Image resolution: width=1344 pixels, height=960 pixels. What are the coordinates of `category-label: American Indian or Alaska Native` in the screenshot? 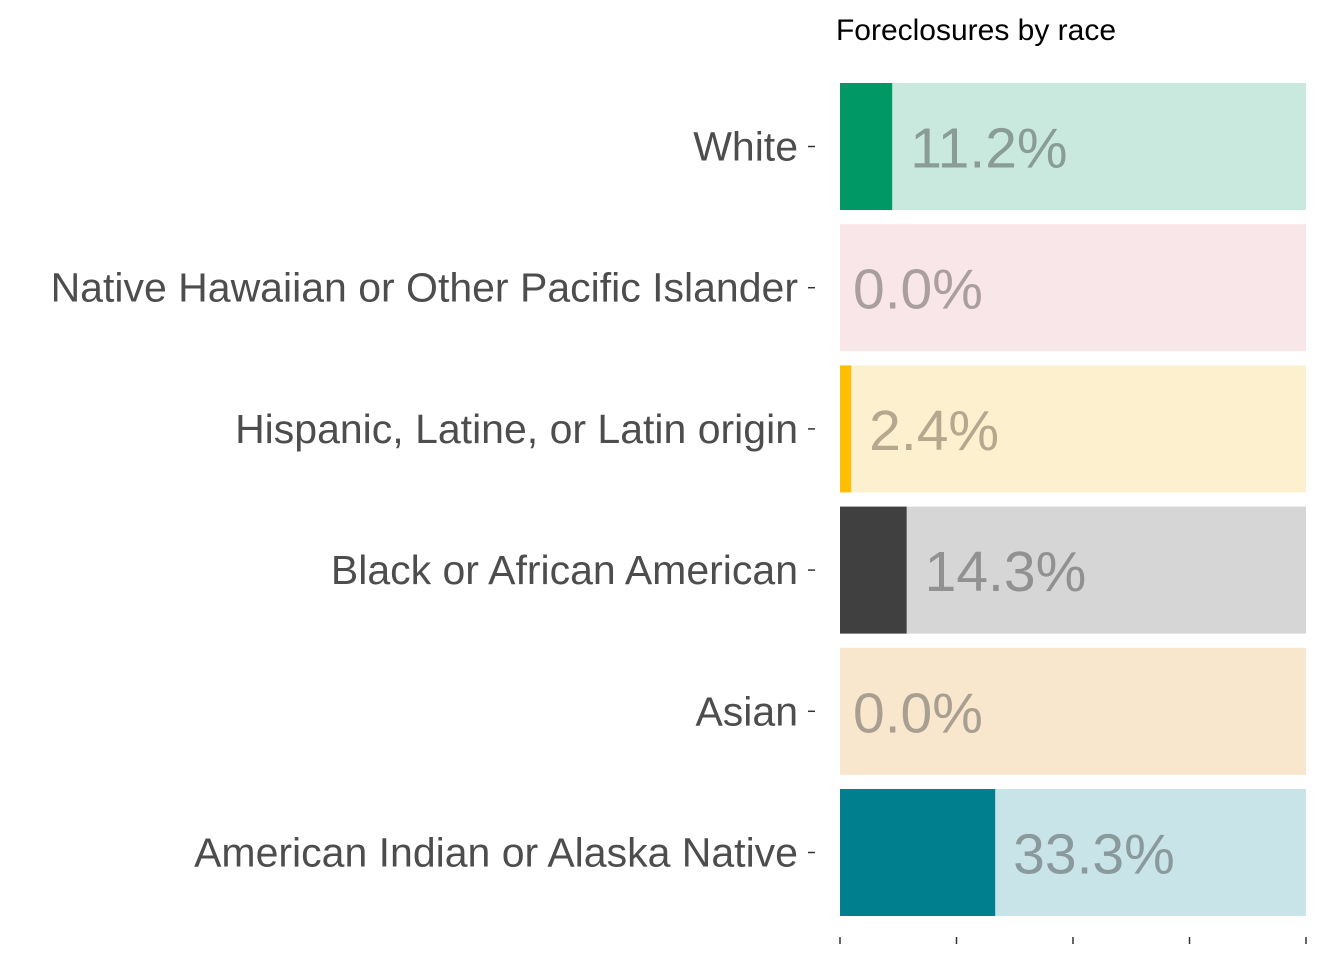 It's located at (496, 853).